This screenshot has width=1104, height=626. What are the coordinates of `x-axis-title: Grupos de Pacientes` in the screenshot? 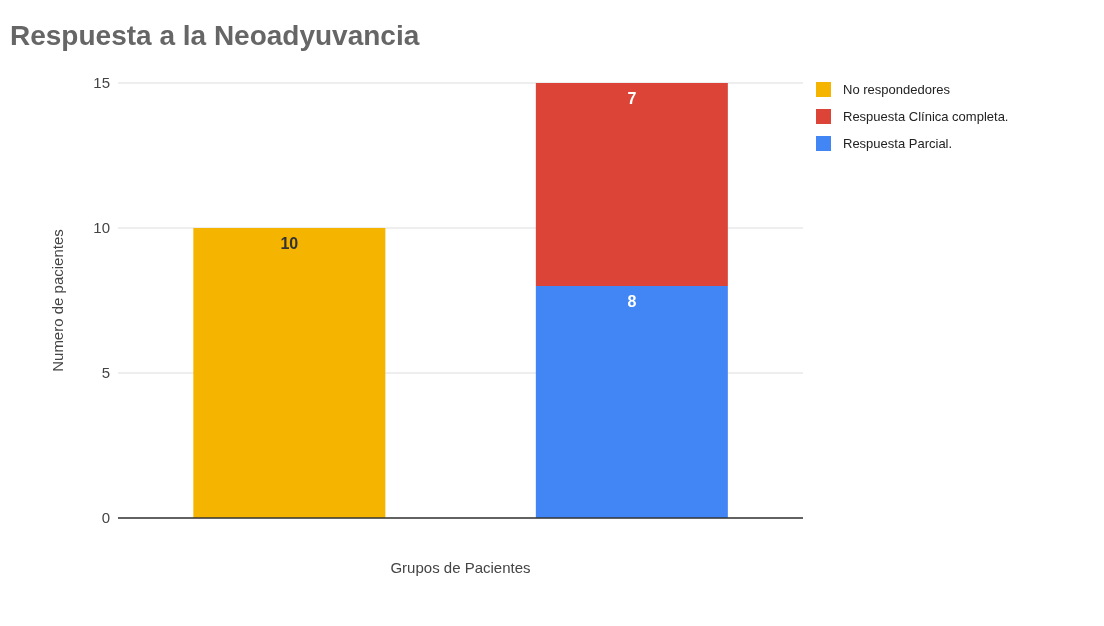 It's located at (460, 567).